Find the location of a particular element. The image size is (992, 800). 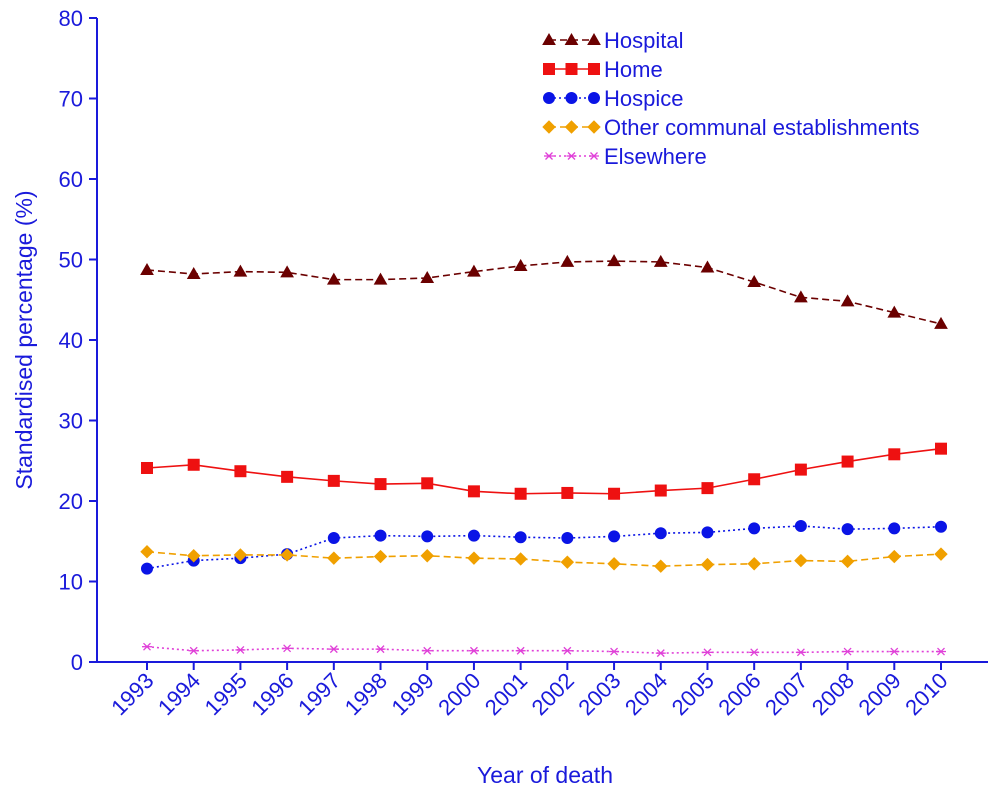

x-tick-label: 2005 is located at coordinates (693, 694).